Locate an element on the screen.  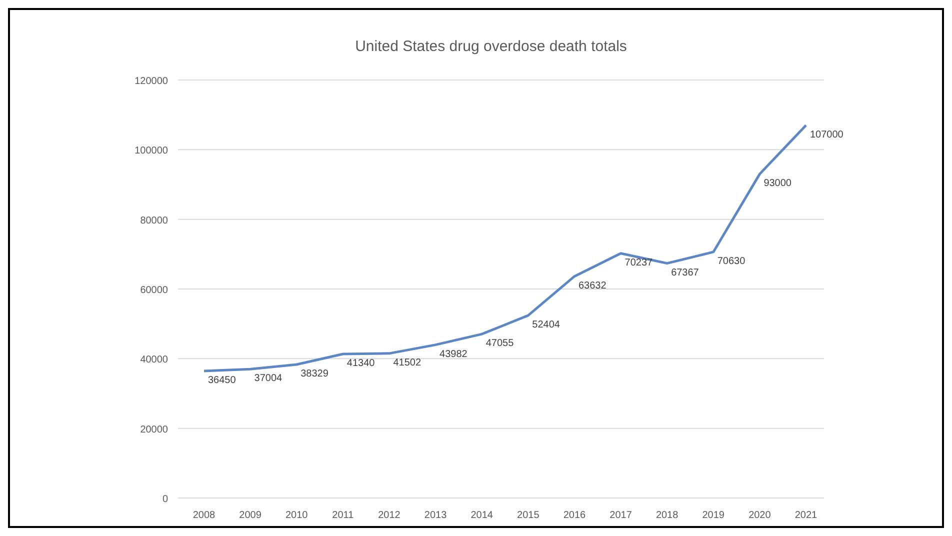
x-tick-label: 2017 is located at coordinates (621, 515).